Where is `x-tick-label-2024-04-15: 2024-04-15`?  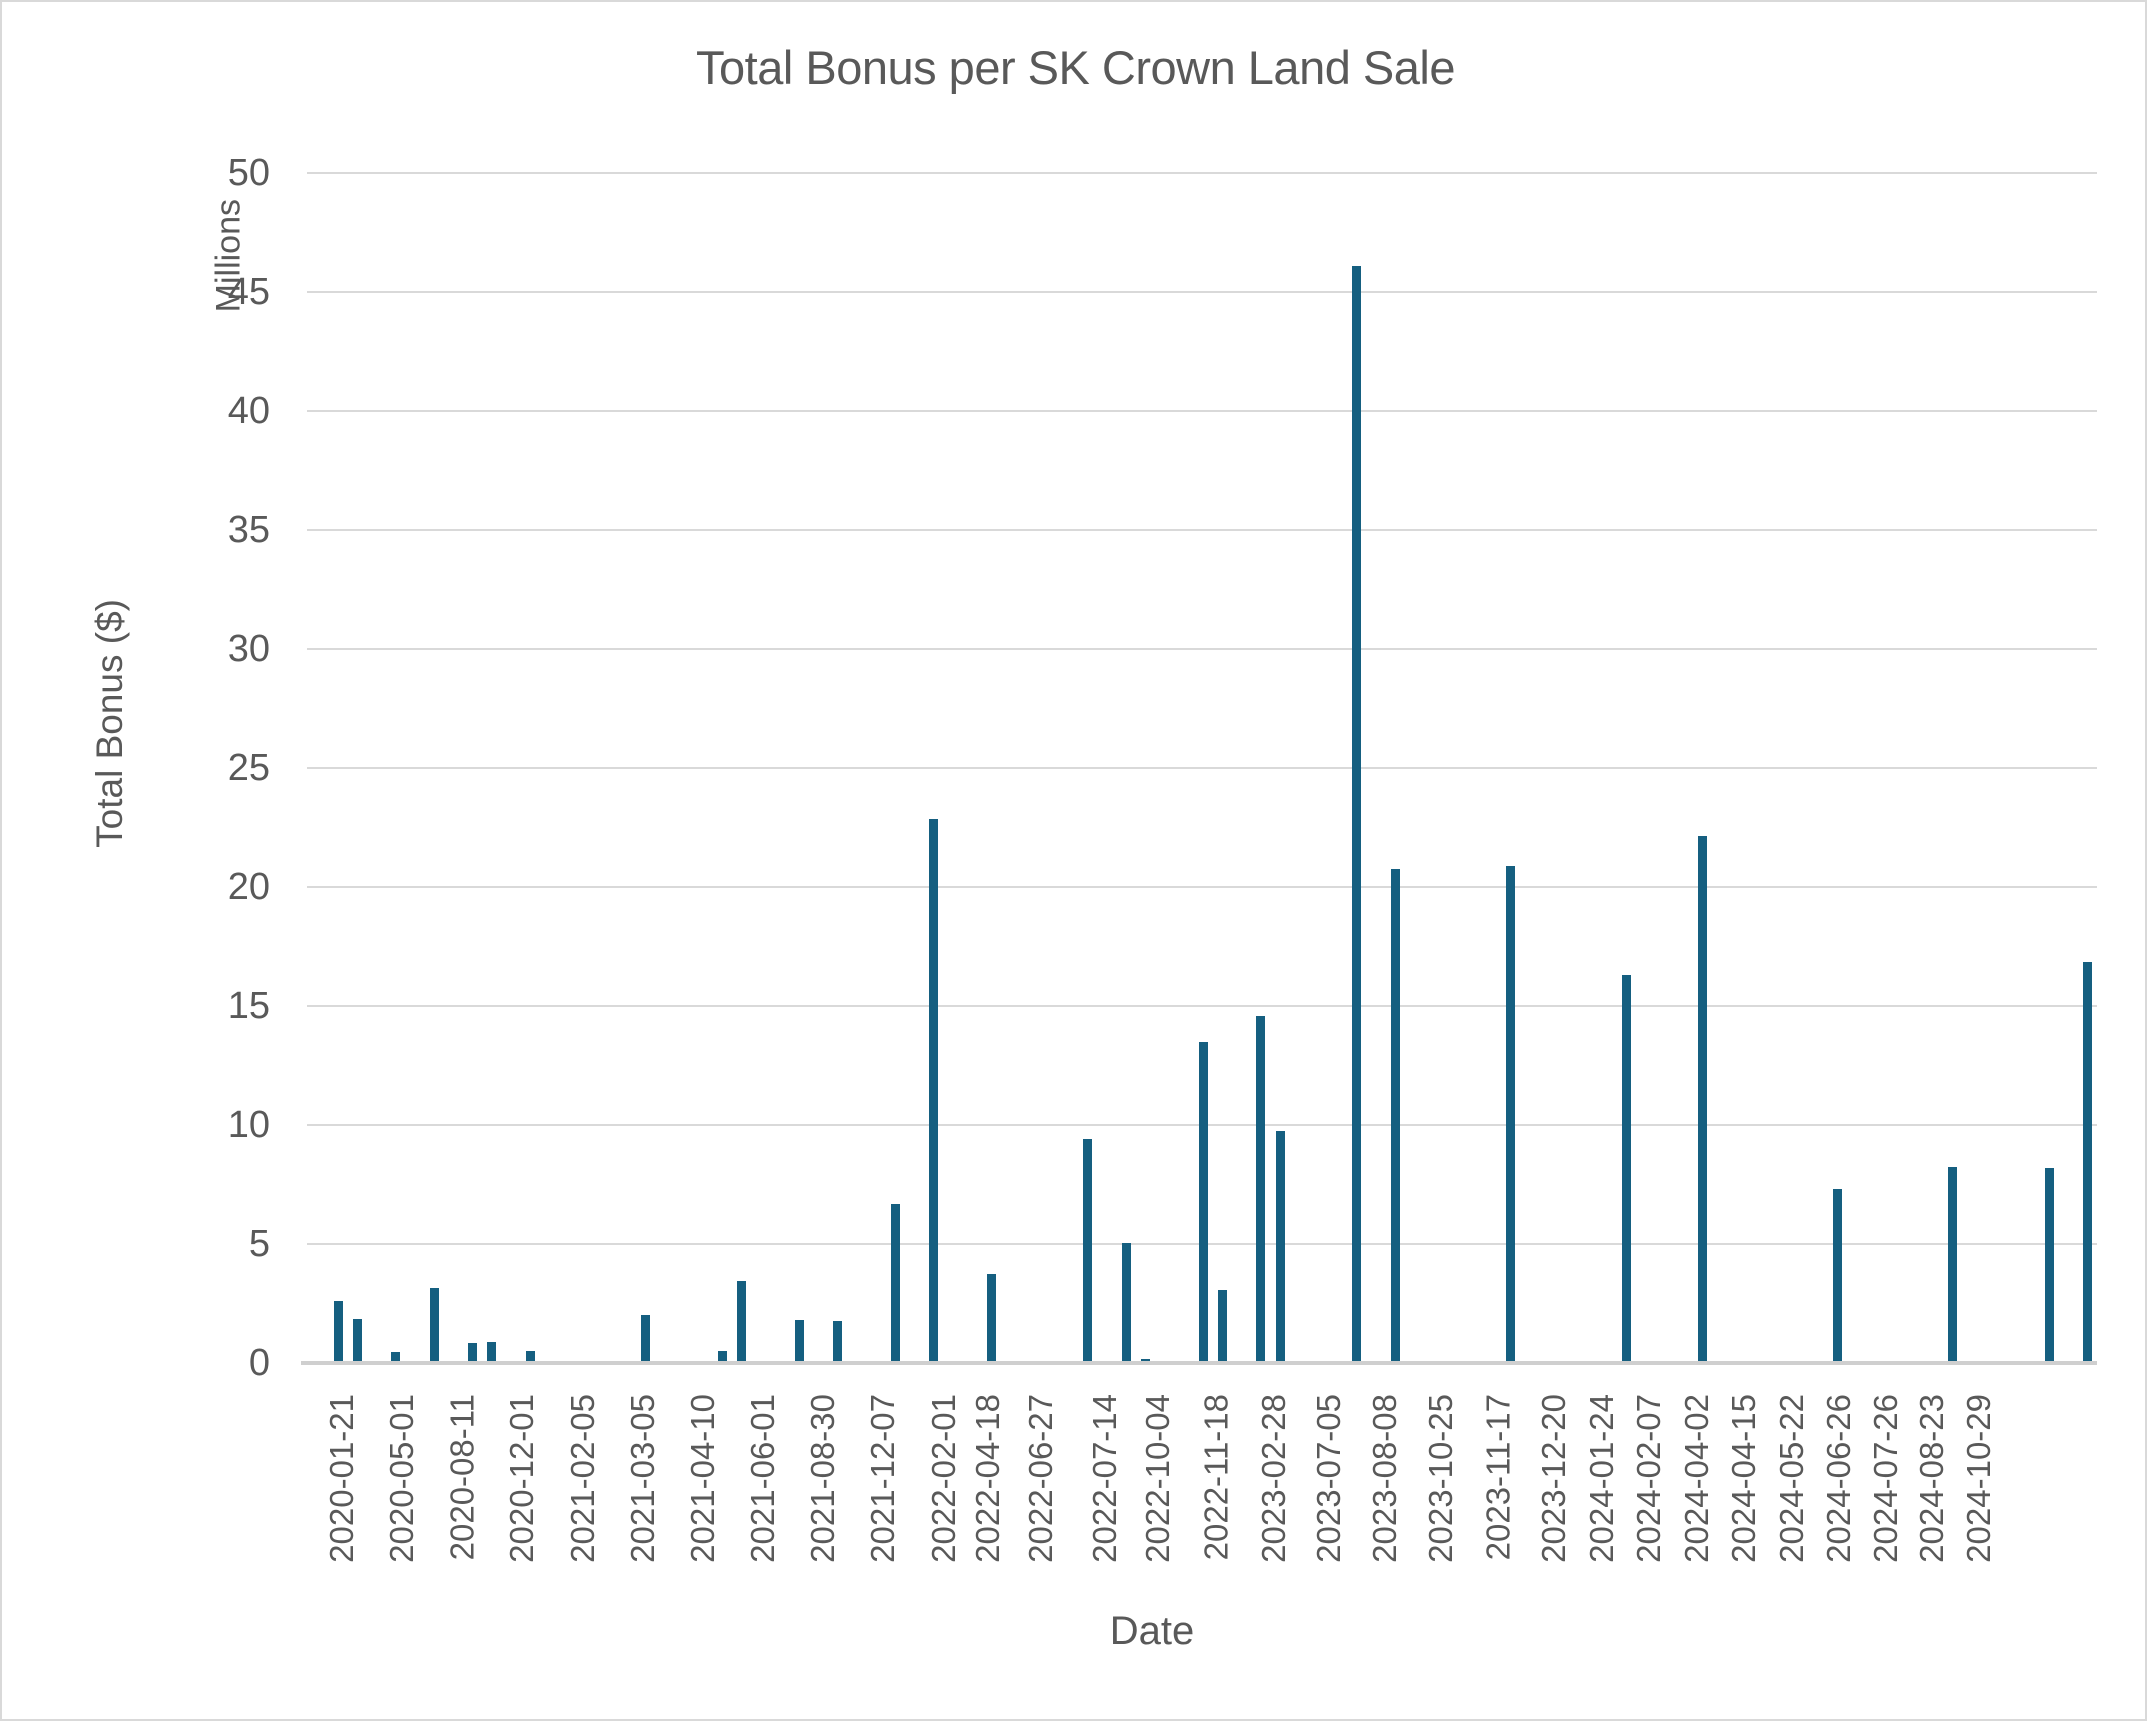
x-tick-label-2024-04-15: 2024-04-15 is located at coordinates (1743, 1478).